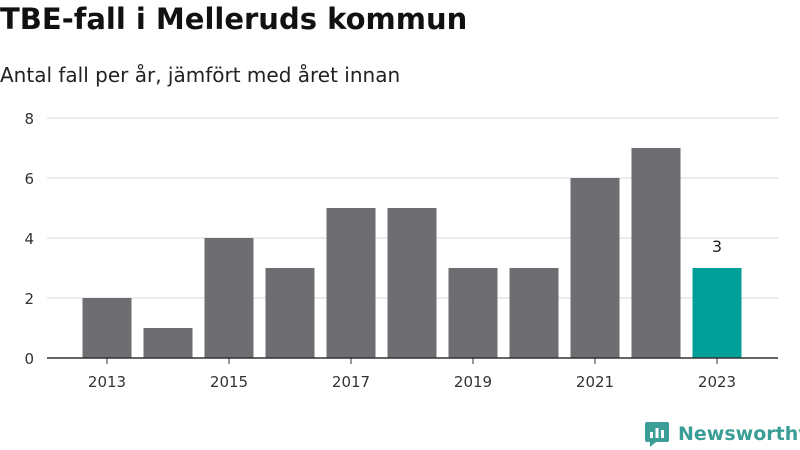 The image size is (800, 450). I want to click on data-label-2023: 3, so click(717, 246).